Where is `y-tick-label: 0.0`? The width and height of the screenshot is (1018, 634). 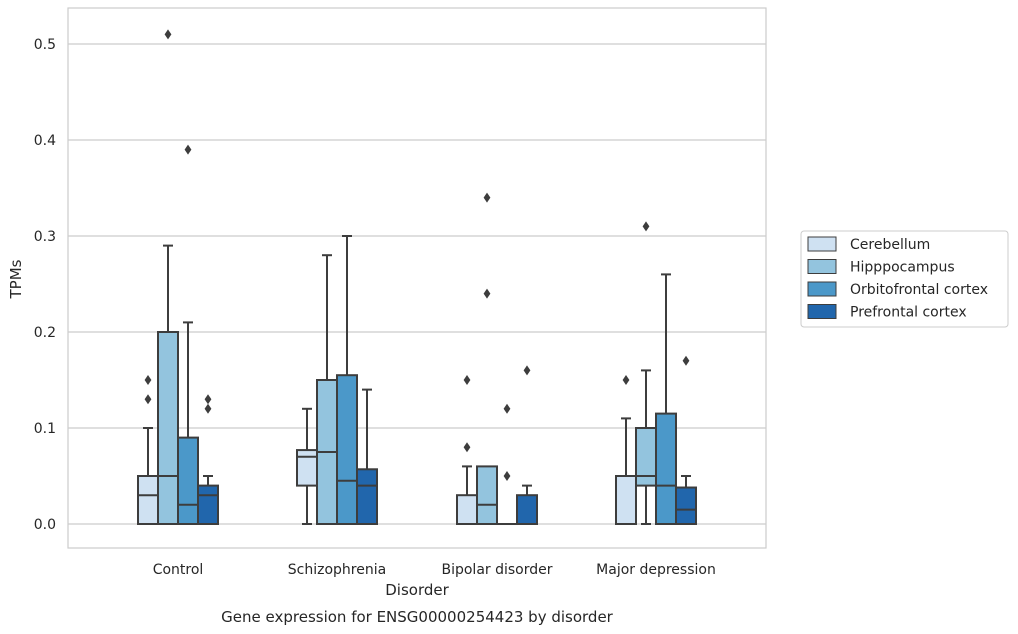
y-tick-label: 0.0 is located at coordinates (45, 525).